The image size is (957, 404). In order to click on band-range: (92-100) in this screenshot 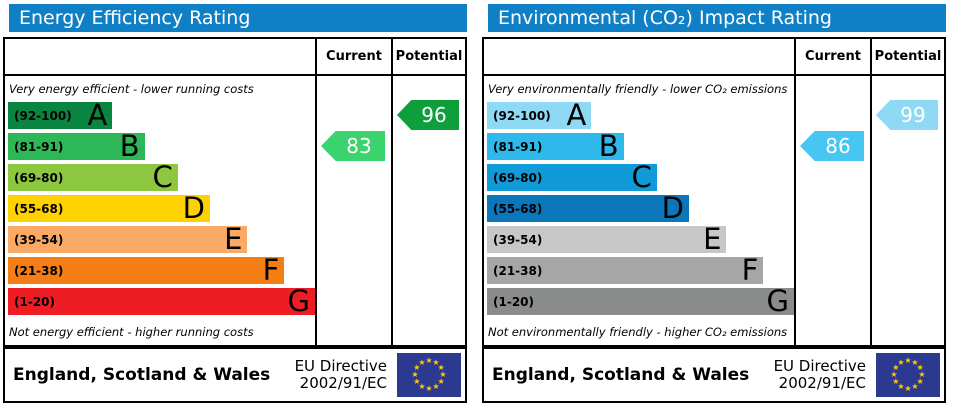, I will do `click(43, 115)`.